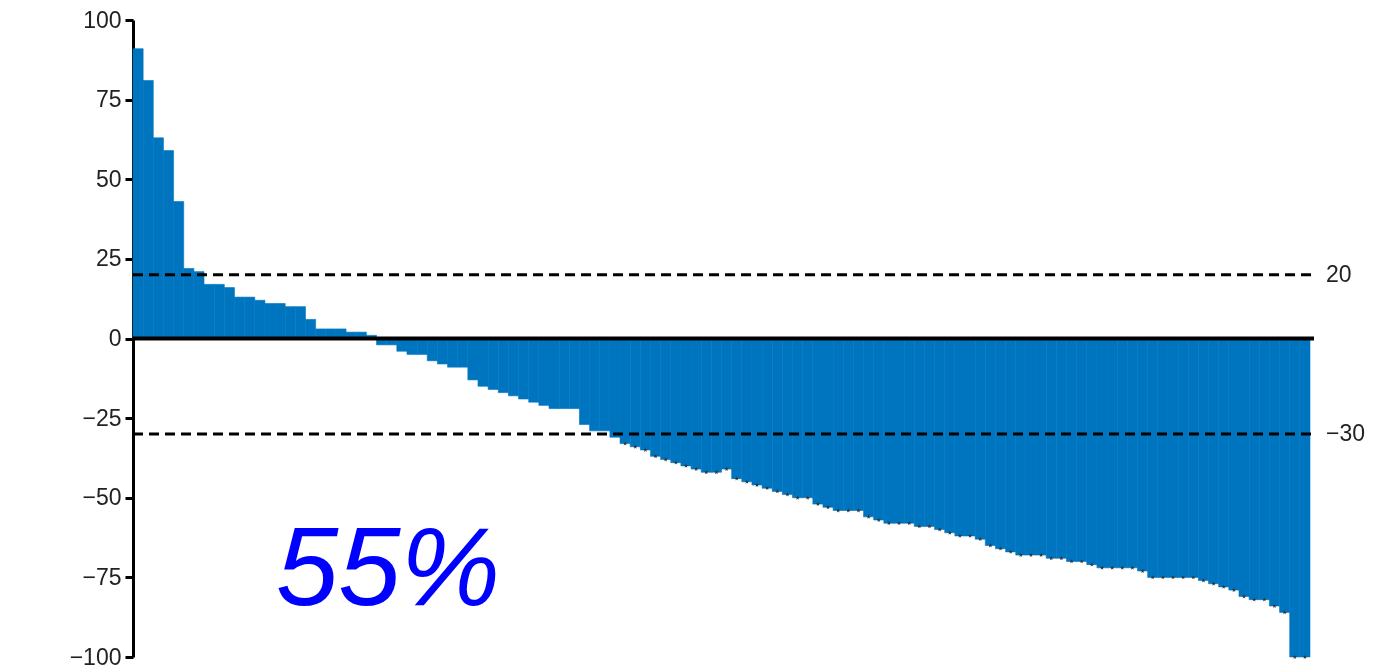  I want to click on y-tick-label: 75, so click(108, 99).